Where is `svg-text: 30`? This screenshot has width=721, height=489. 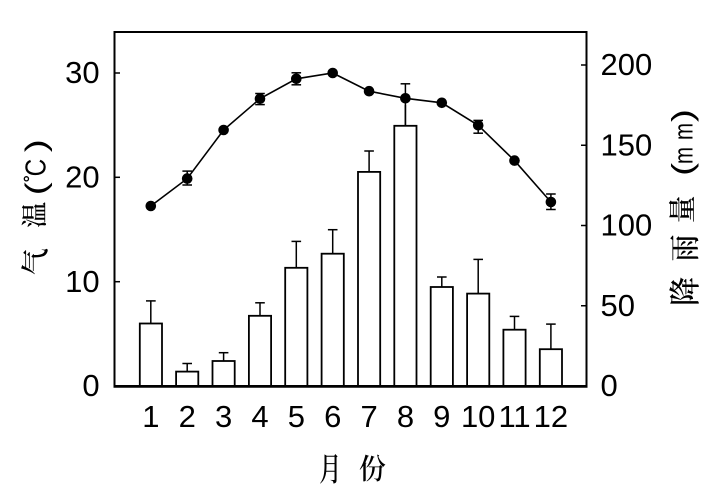
svg-text: 30 is located at coordinates (82, 72).